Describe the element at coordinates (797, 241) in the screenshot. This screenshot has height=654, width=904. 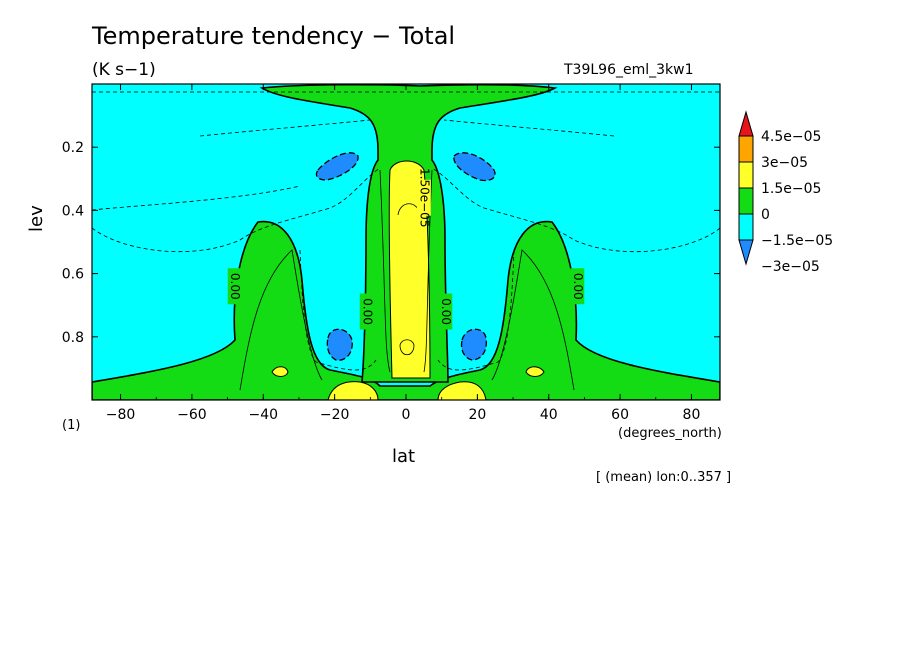
I see `colorbar-label-4: −1.5e−05` at that location.